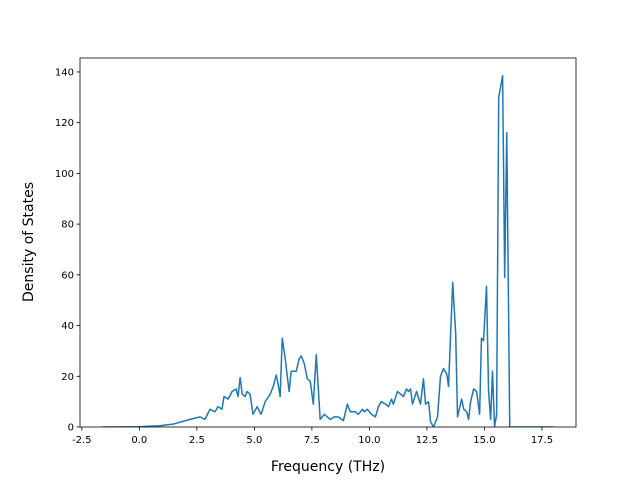  I want to click on y-tick-label: 20, so click(67, 377).